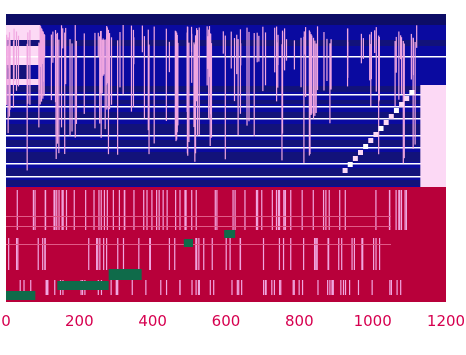 The width and height of the screenshot is (466, 355). Describe the element at coordinates (23, 82) in the screenshot. I see `left-pink-strip` at that location.